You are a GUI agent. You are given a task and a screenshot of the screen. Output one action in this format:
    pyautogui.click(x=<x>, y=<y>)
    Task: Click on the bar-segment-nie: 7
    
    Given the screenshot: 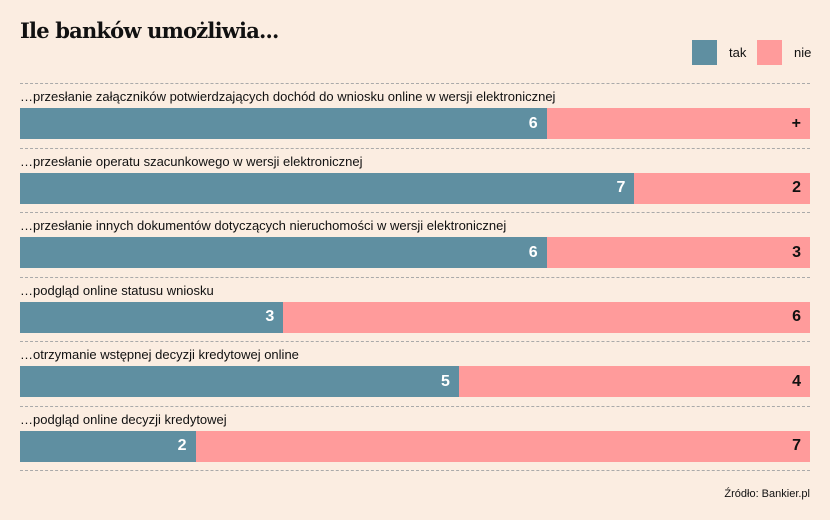 What is the action you would take?
    pyautogui.click(x=502, y=446)
    